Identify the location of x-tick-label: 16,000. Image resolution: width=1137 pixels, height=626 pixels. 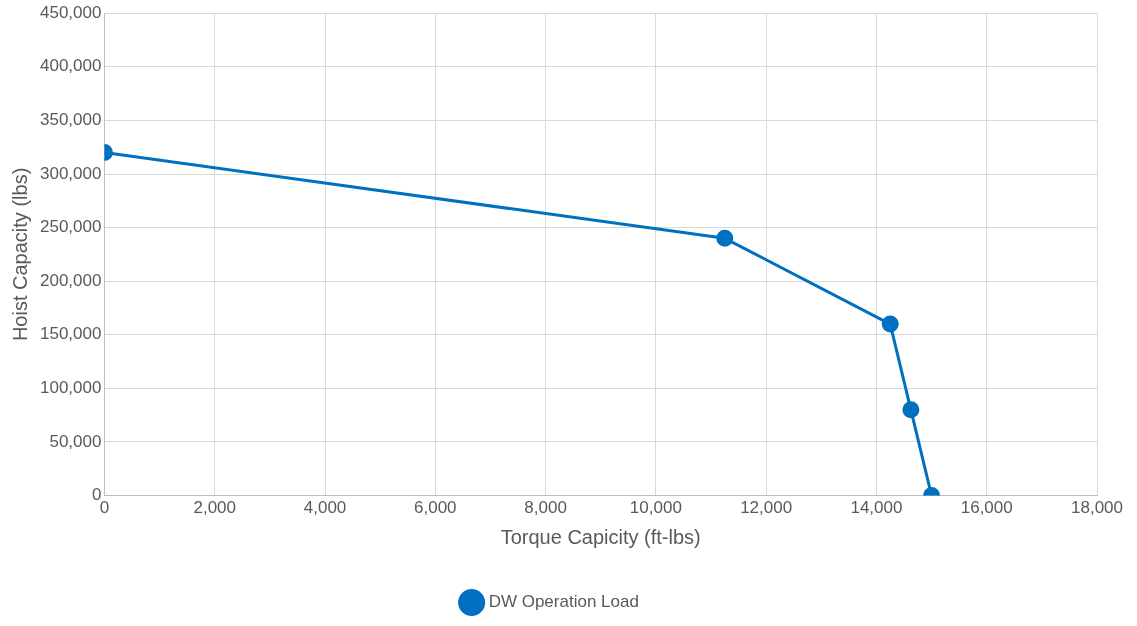
(986, 508).